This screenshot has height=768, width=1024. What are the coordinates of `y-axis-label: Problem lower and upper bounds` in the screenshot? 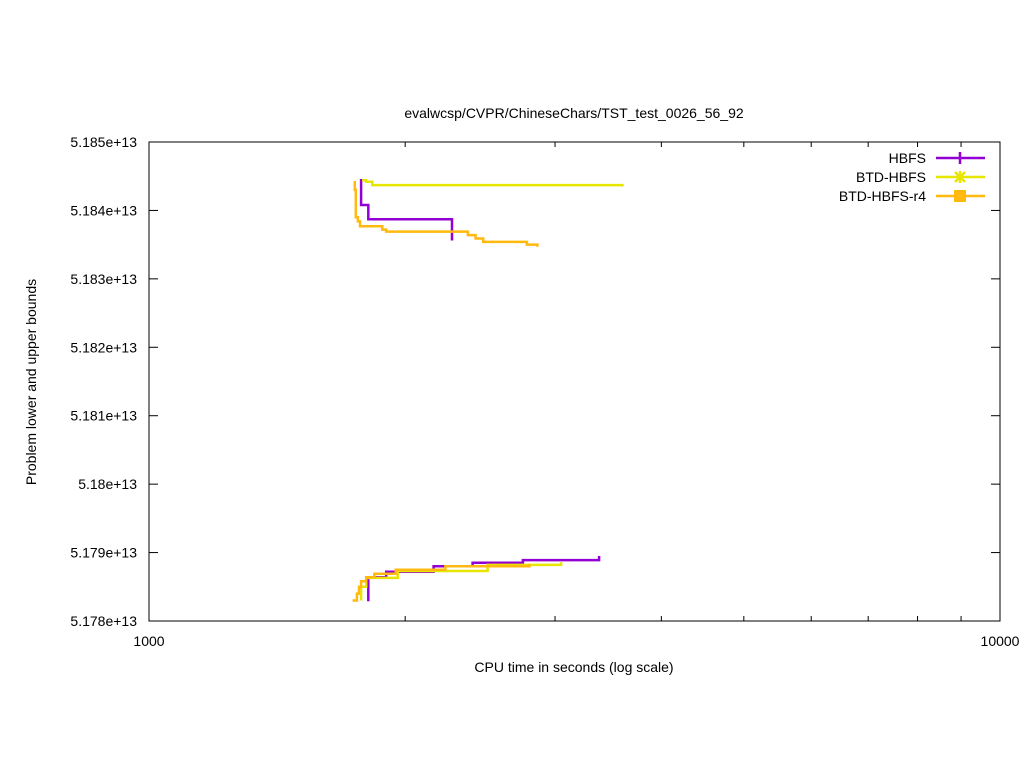 It's located at (31, 382).